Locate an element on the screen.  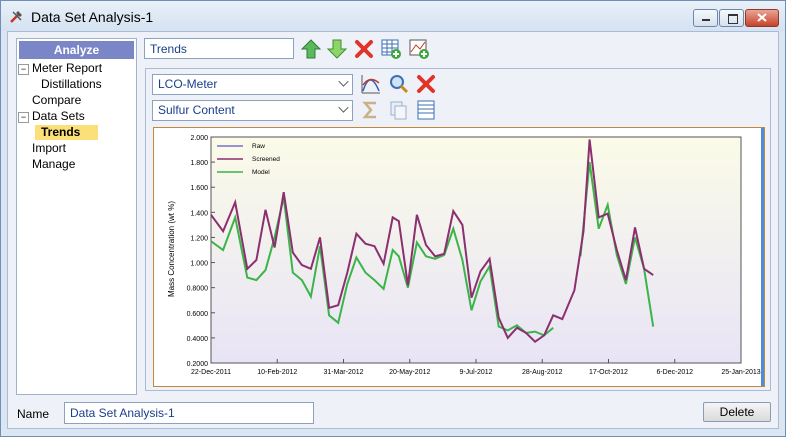
x-tick-label: 22-Dec-2011 is located at coordinates (211, 372).